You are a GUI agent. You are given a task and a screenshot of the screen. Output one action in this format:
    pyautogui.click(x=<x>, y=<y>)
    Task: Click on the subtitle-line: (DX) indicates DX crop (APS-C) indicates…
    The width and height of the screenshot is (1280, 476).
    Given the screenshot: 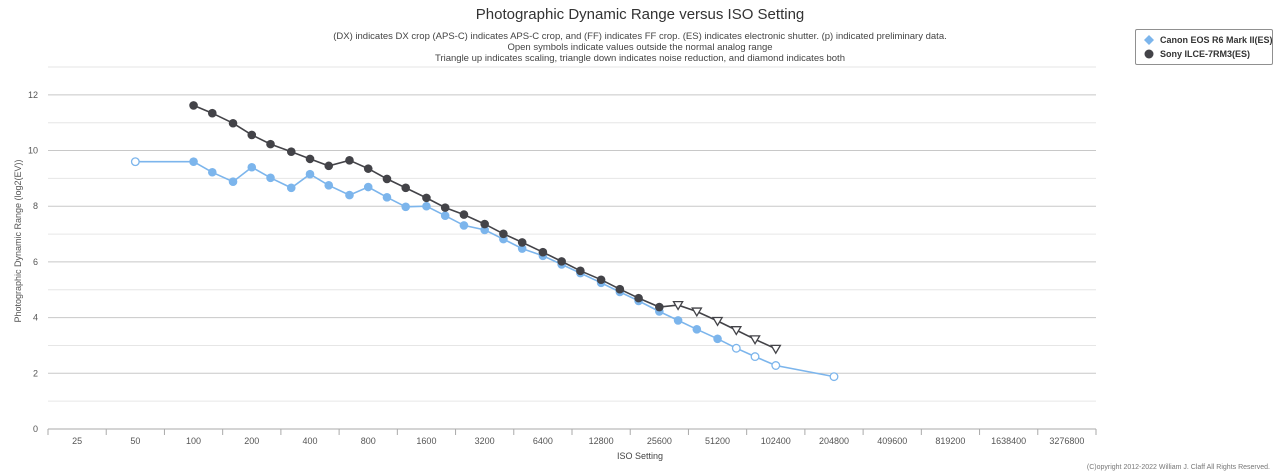 What is the action you would take?
    pyautogui.click(x=640, y=36)
    